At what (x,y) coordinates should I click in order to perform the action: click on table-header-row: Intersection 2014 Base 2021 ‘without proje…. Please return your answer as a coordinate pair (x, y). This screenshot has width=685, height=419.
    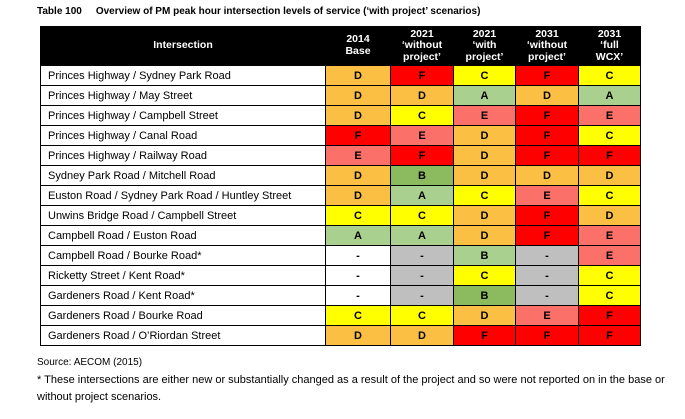
    Looking at the image, I should click on (340, 46).